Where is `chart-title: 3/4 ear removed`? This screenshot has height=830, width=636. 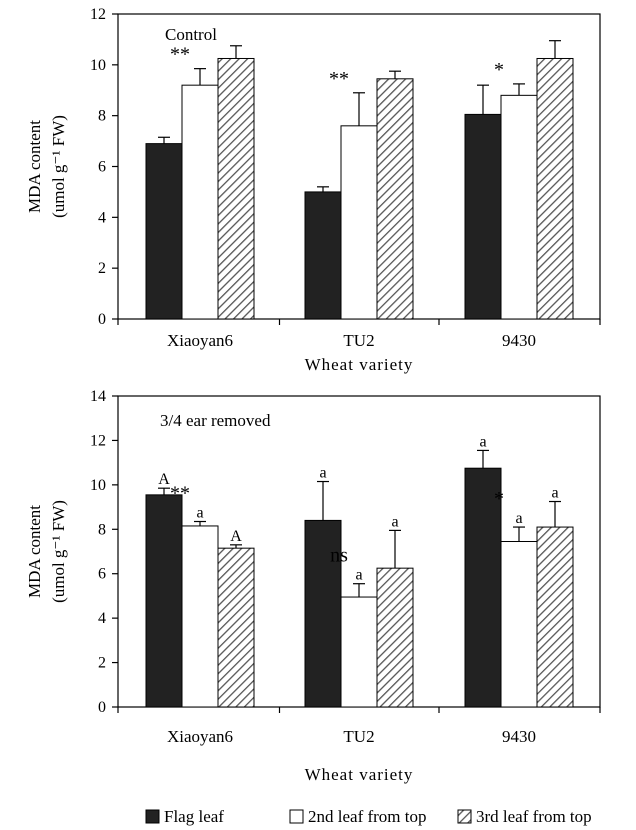
chart-title: 3/4 ear removed is located at coordinates (215, 420).